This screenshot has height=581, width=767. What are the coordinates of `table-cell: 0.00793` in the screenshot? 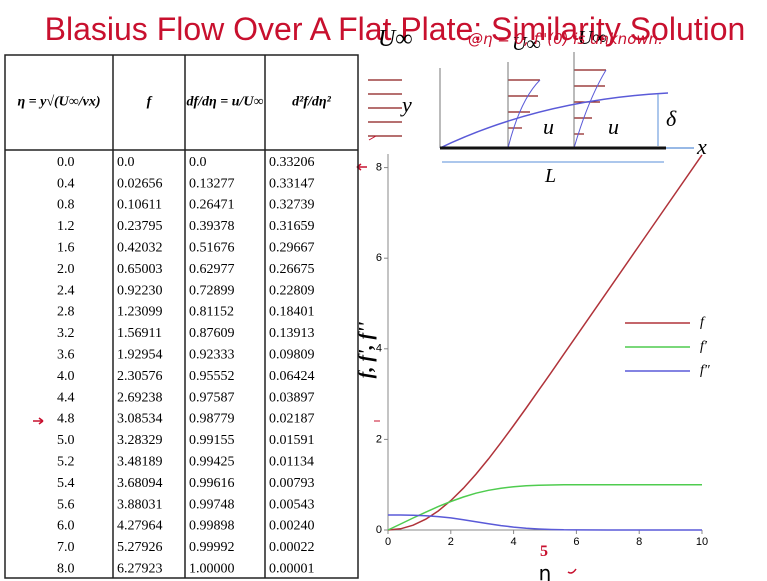 It's located at (292, 483).